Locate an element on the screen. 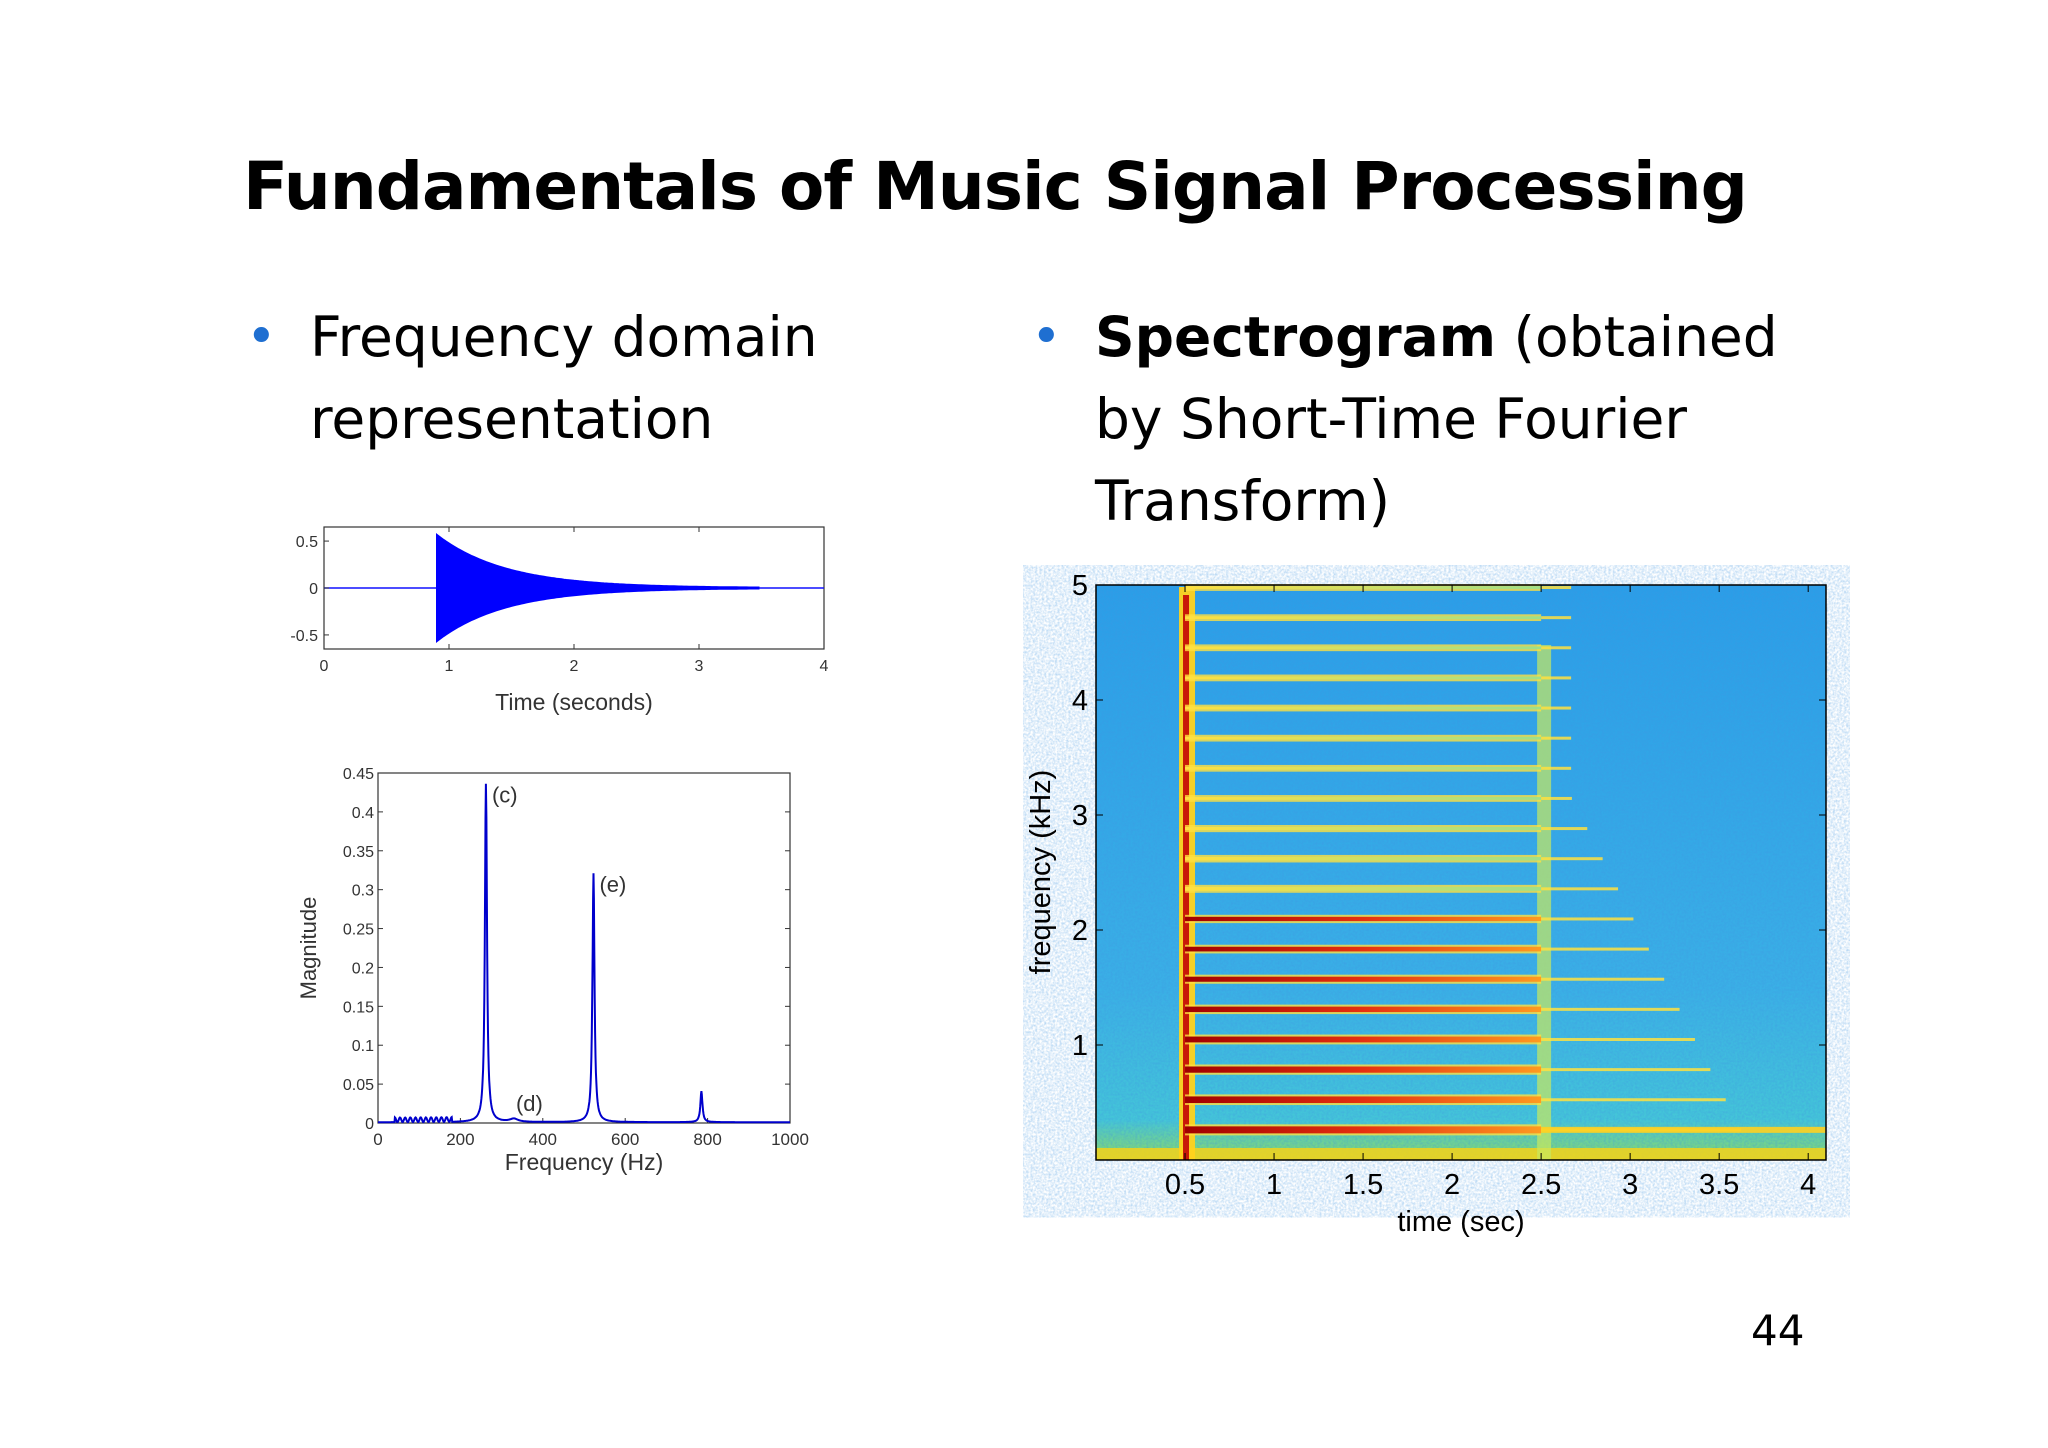 The height and width of the screenshot is (1448, 2048). y-tick-label: -0.5 is located at coordinates (304, 636).